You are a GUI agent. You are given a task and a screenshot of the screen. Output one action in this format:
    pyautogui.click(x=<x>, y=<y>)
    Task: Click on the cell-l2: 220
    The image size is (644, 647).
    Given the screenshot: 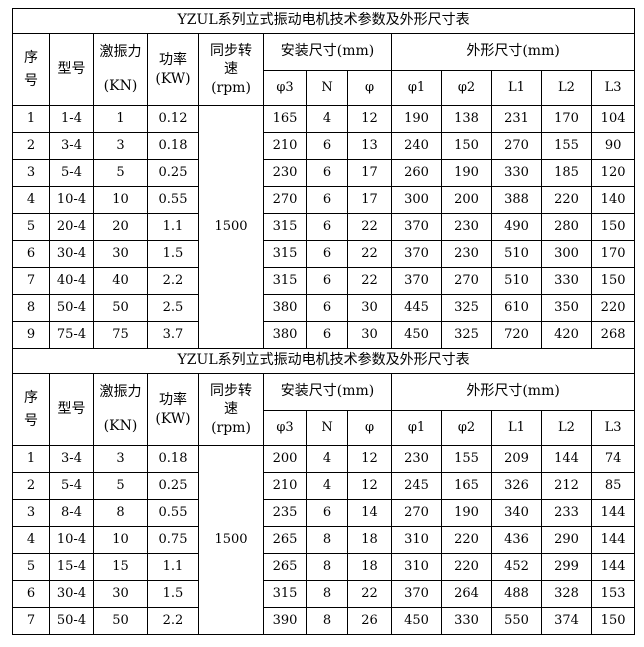 What is the action you would take?
    pyautogui.click(x=566, y=200)
    